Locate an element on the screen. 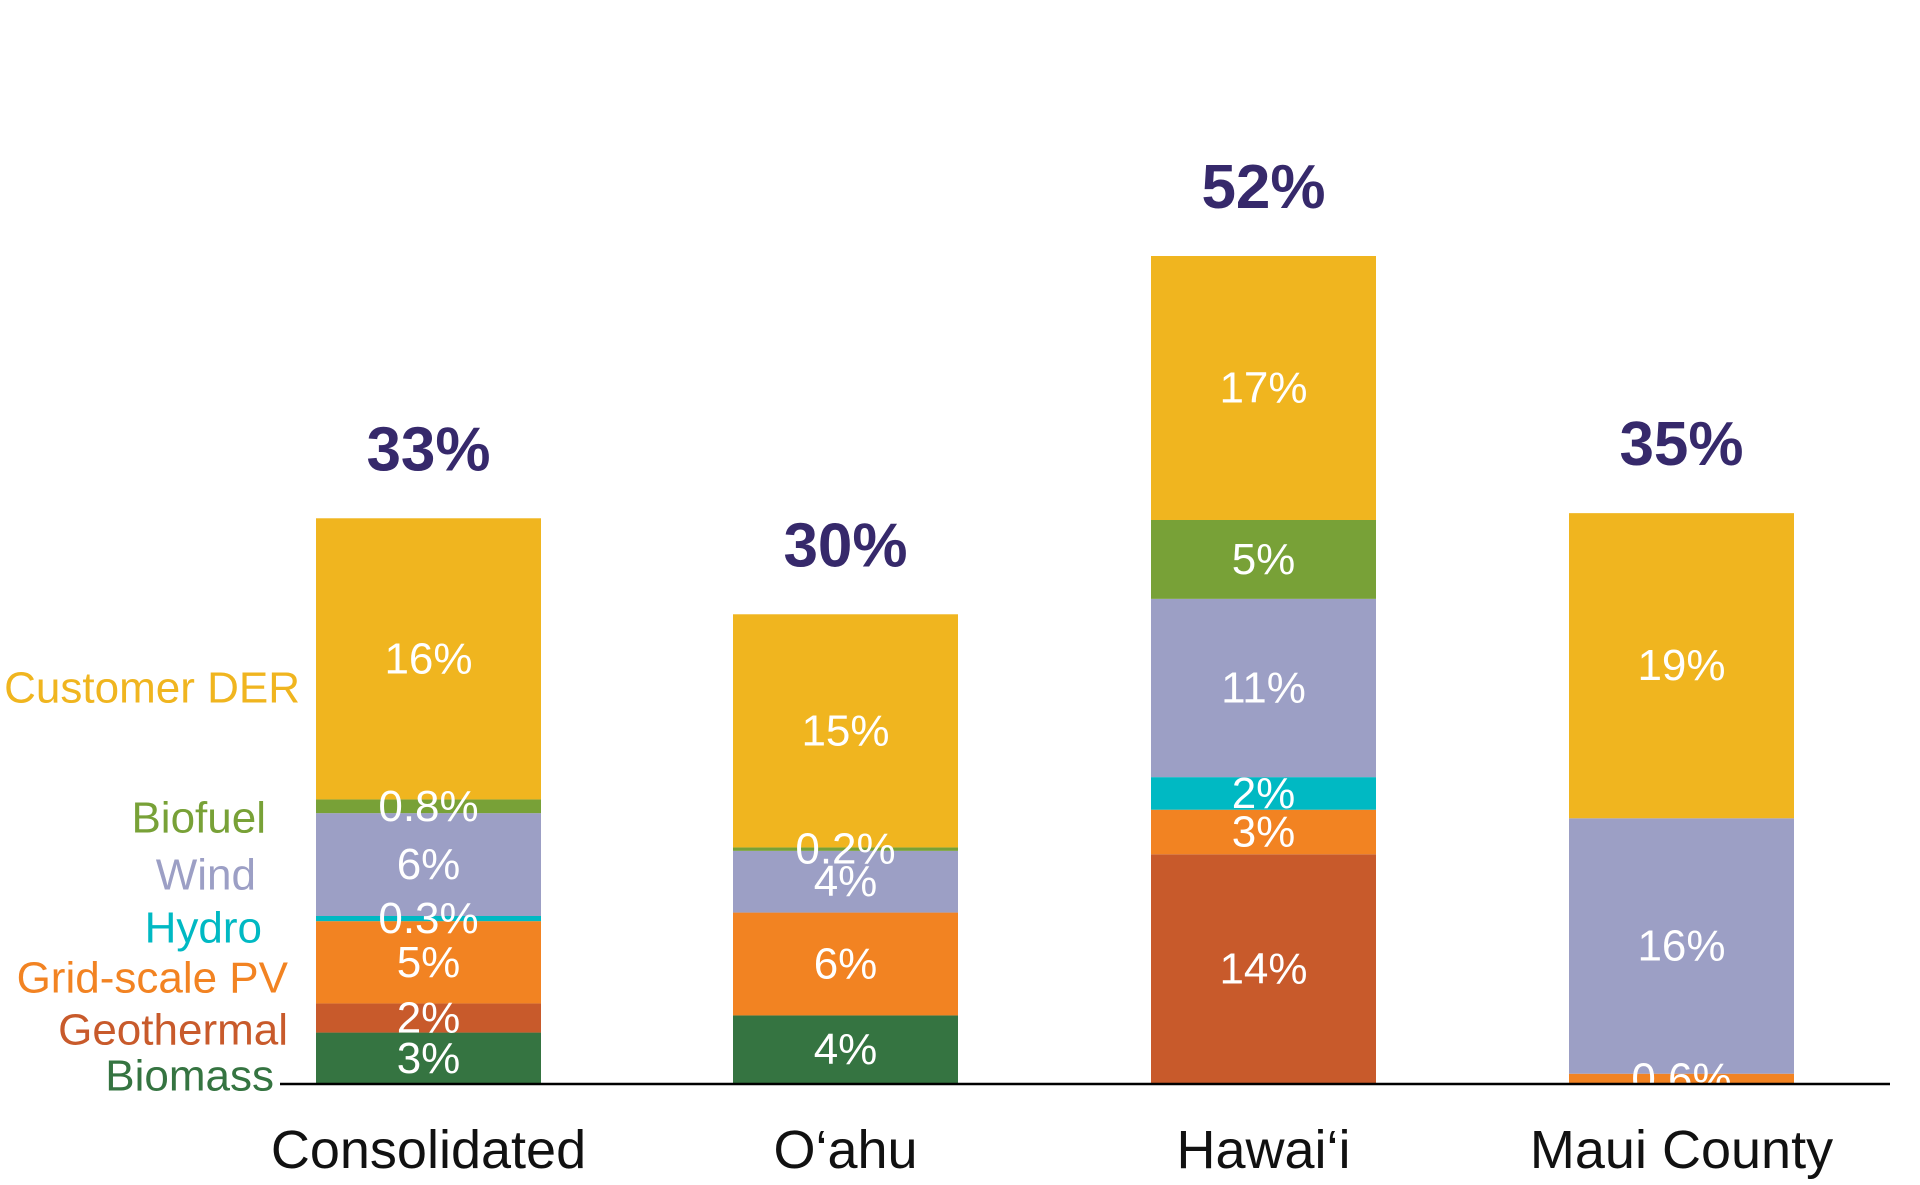  data-label-customer-der-o-ahu: 15% is located at coordinates (845, 730).